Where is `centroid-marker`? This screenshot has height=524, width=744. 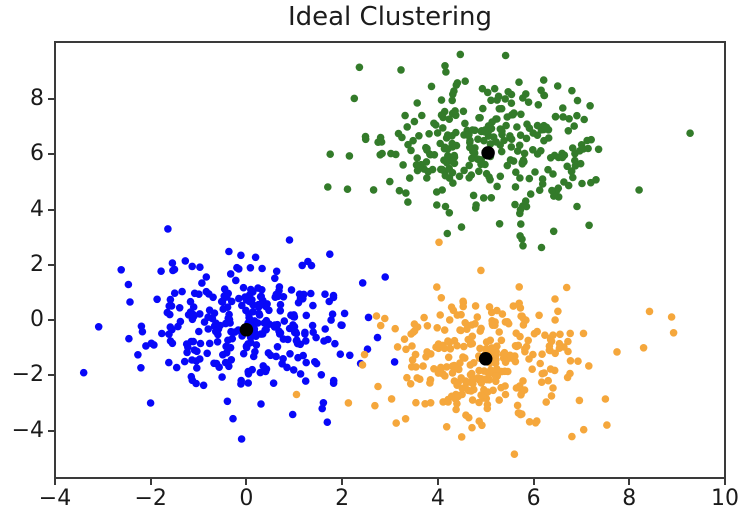 centroid-marker is located at coordinates (488, 153).